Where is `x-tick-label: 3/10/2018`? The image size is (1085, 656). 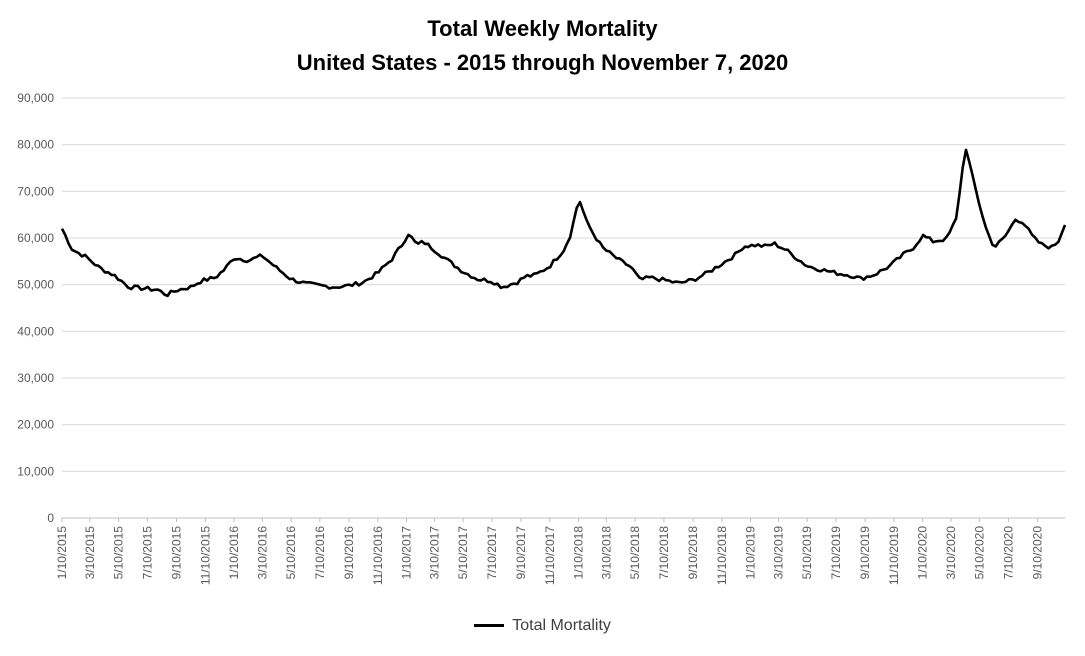 x-tick-label: 3/10/2018 is located at coordinates (606, 553).